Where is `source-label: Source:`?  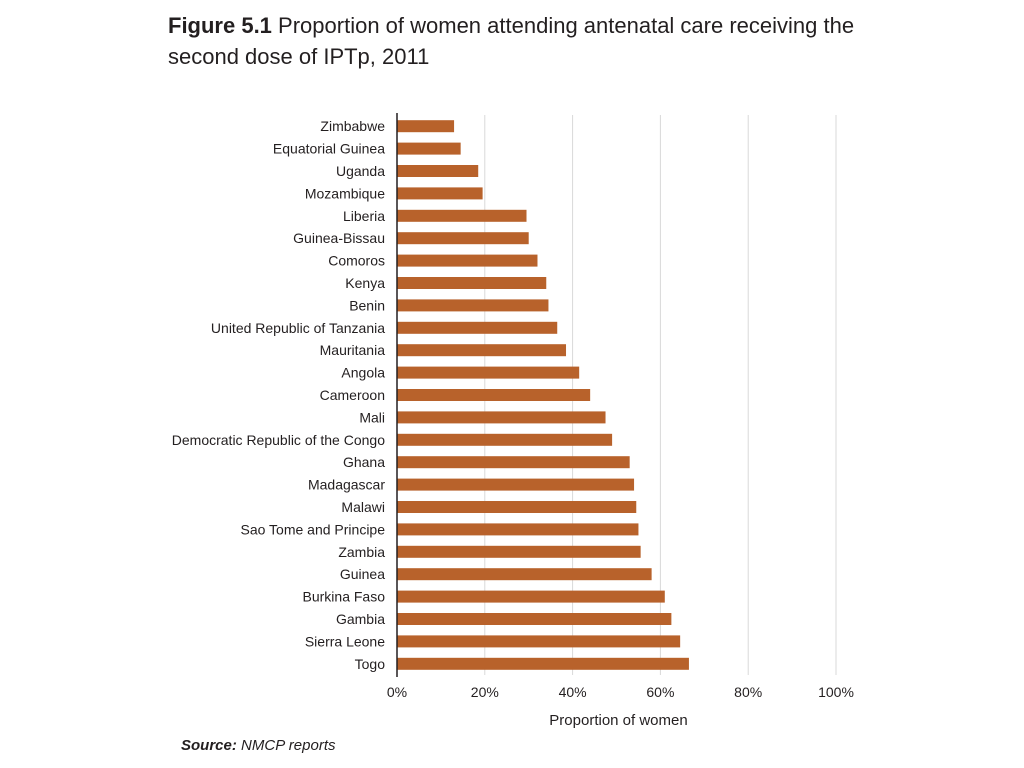
source-label: Source: is located at coordinates (209, 745).